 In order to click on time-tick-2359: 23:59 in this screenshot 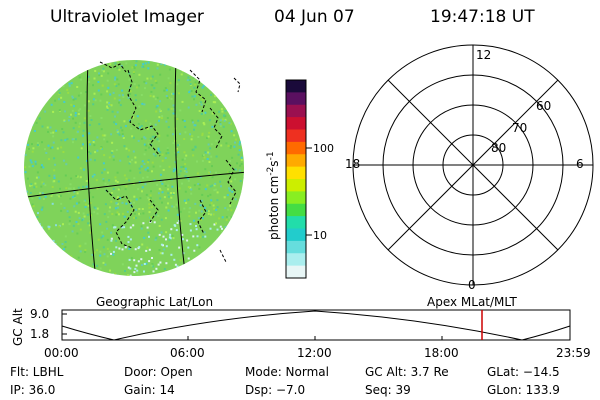, I will do `click(573, 353)`.